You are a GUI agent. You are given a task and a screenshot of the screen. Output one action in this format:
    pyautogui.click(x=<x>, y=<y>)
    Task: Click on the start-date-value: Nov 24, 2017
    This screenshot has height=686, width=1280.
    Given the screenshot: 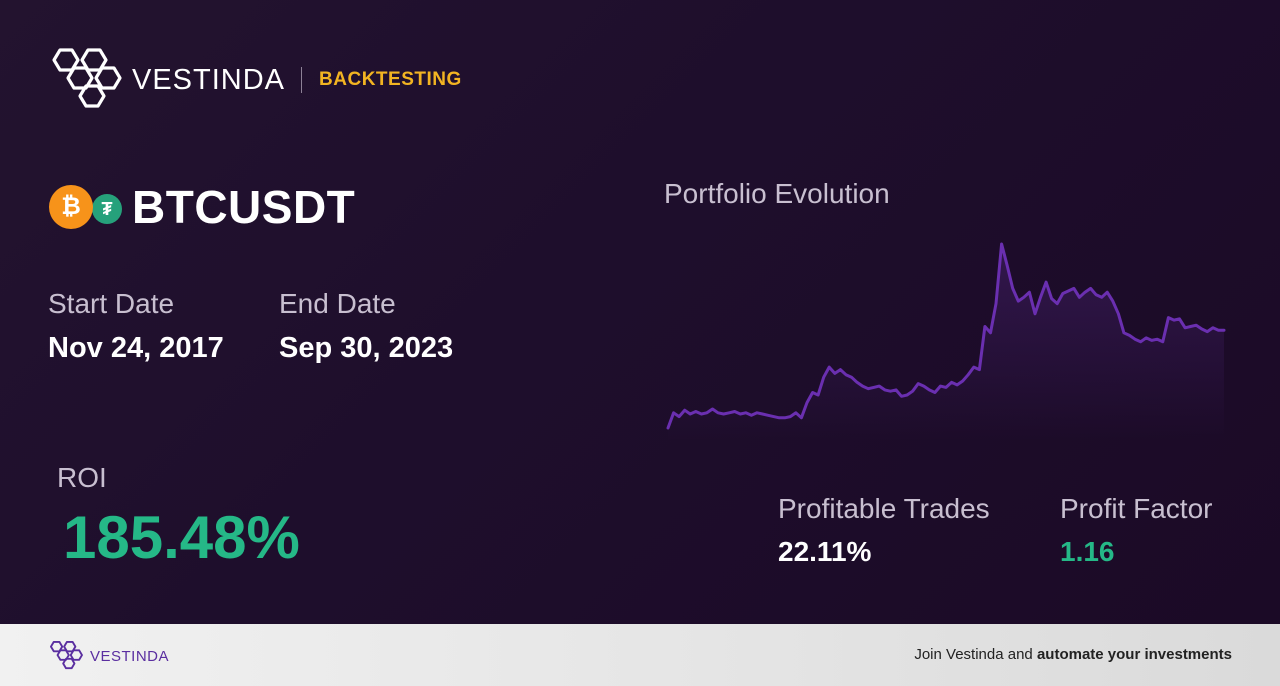 What is the action you would take?
    pyautogui.click(x=136, y=348)
    